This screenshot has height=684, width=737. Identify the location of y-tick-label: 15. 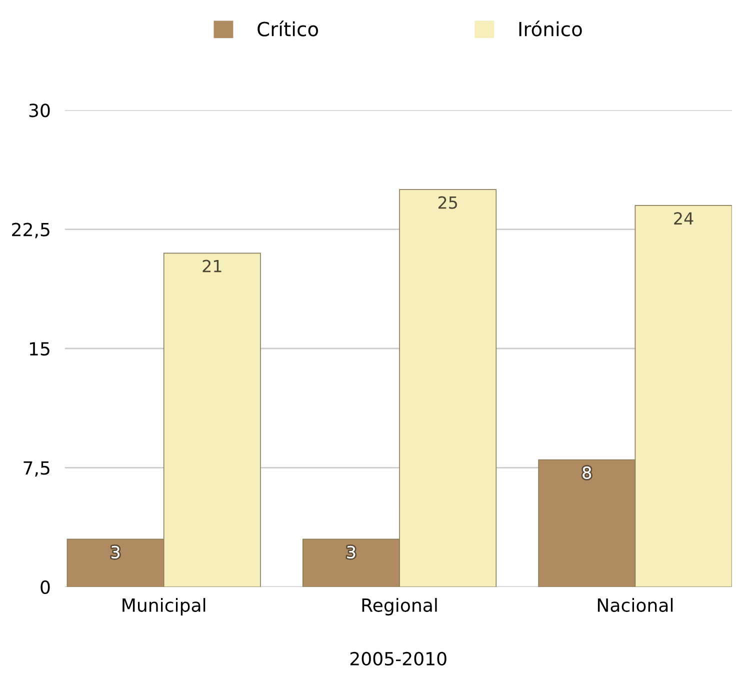
(40, 349).